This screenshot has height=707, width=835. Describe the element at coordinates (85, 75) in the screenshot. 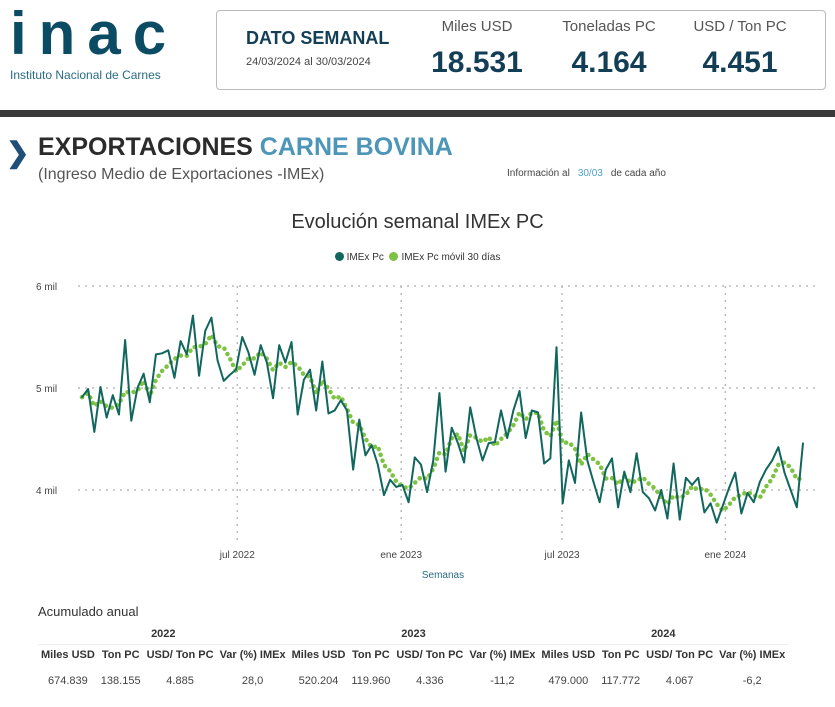

I see `logo-subtitle: Instituto Nacional de Carnes` at that location.